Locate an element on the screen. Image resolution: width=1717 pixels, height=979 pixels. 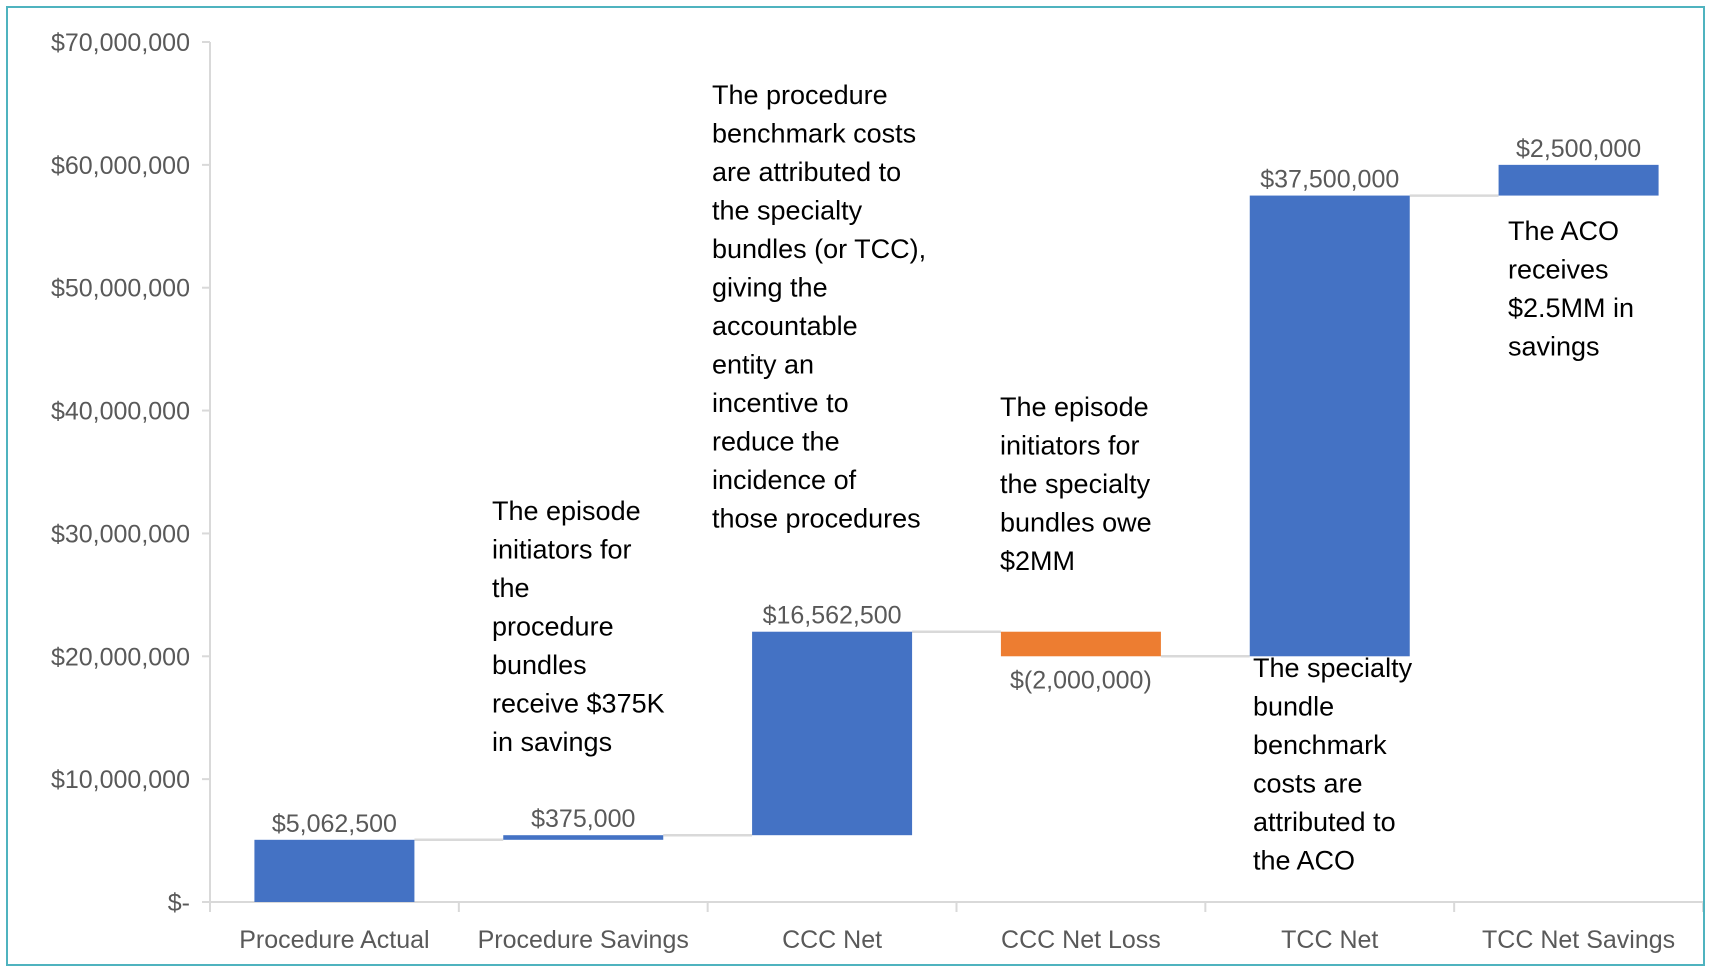
annotation-line: bundles owe is located at coordinates (1076, 523).